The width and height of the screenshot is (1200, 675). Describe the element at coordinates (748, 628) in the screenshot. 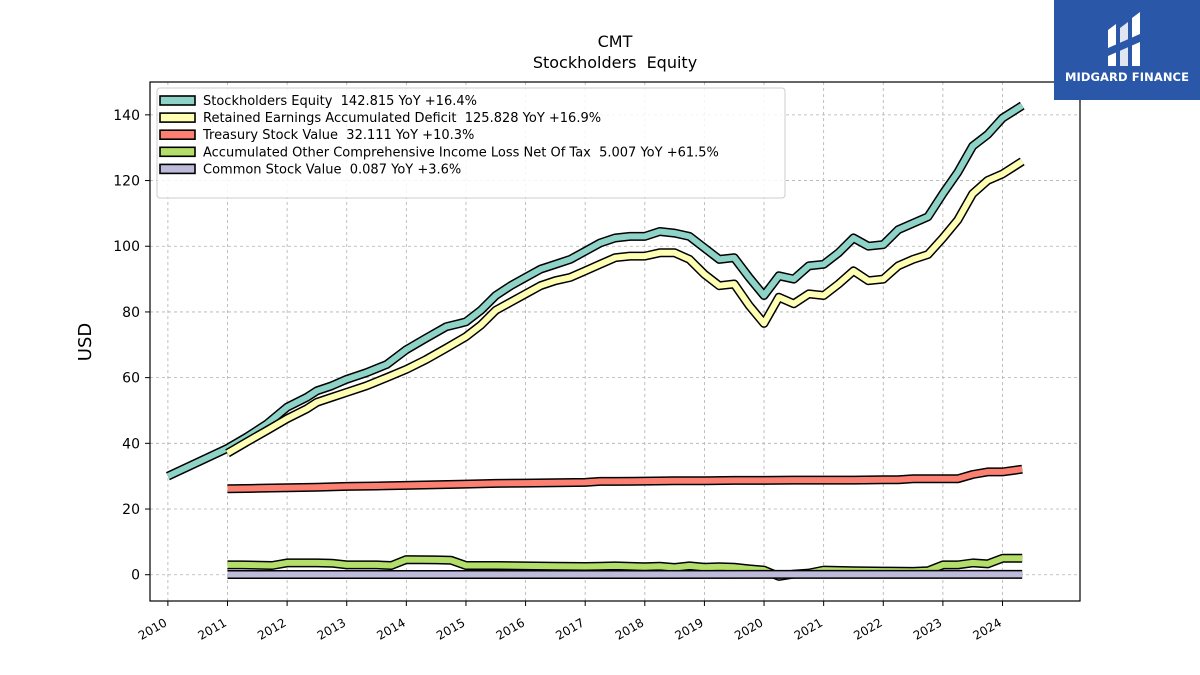

I see `x-tick-label: 2020` at that location.